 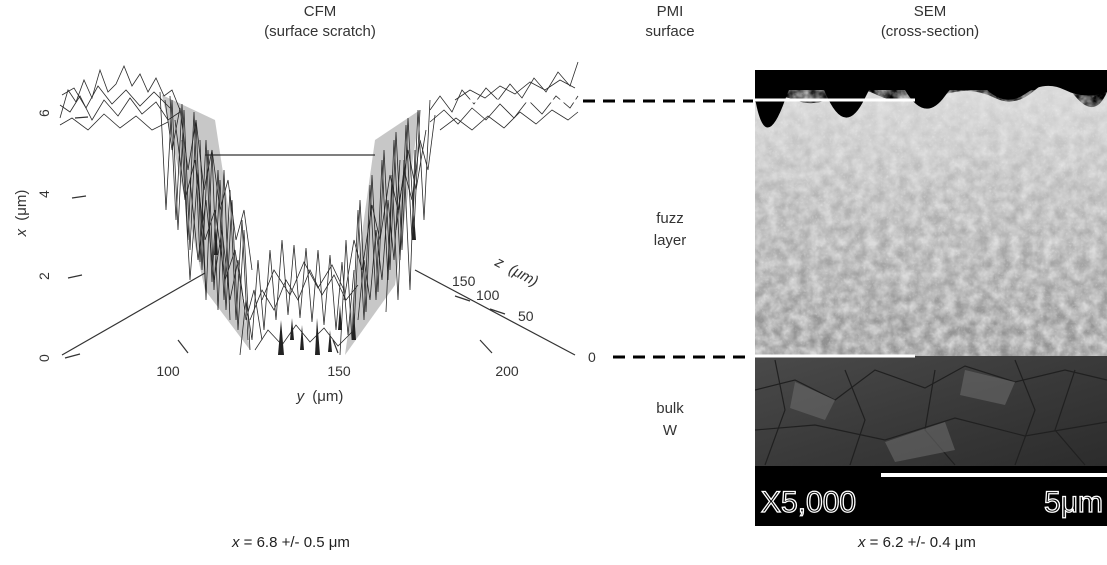 What do you see at coordinates (1073, 502) in the screenshot?
I see `sem-scale-label: 5μm` at bounding box center [1073, 502].